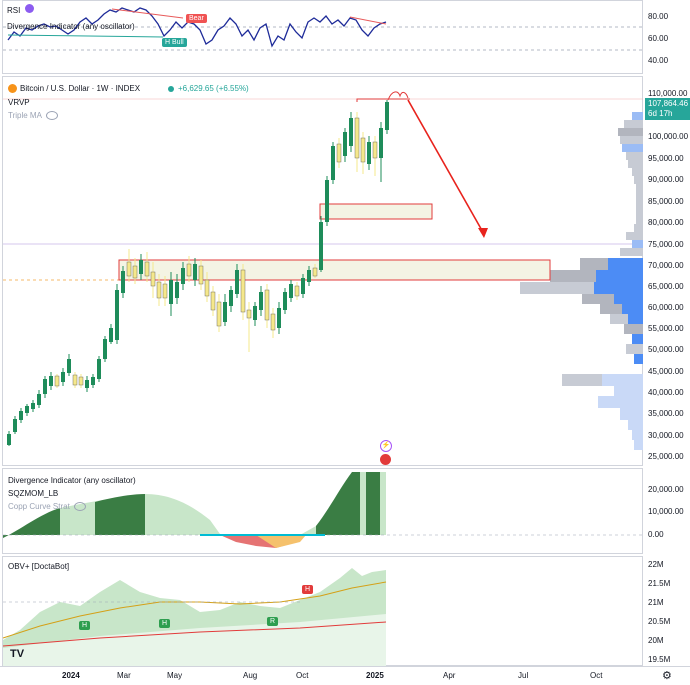 The width and height of the screenshot is (690, 685). Describe the element at coordinates (658, 38) in the screenshot. I see `rsi-y-label: 60.00` at that location.